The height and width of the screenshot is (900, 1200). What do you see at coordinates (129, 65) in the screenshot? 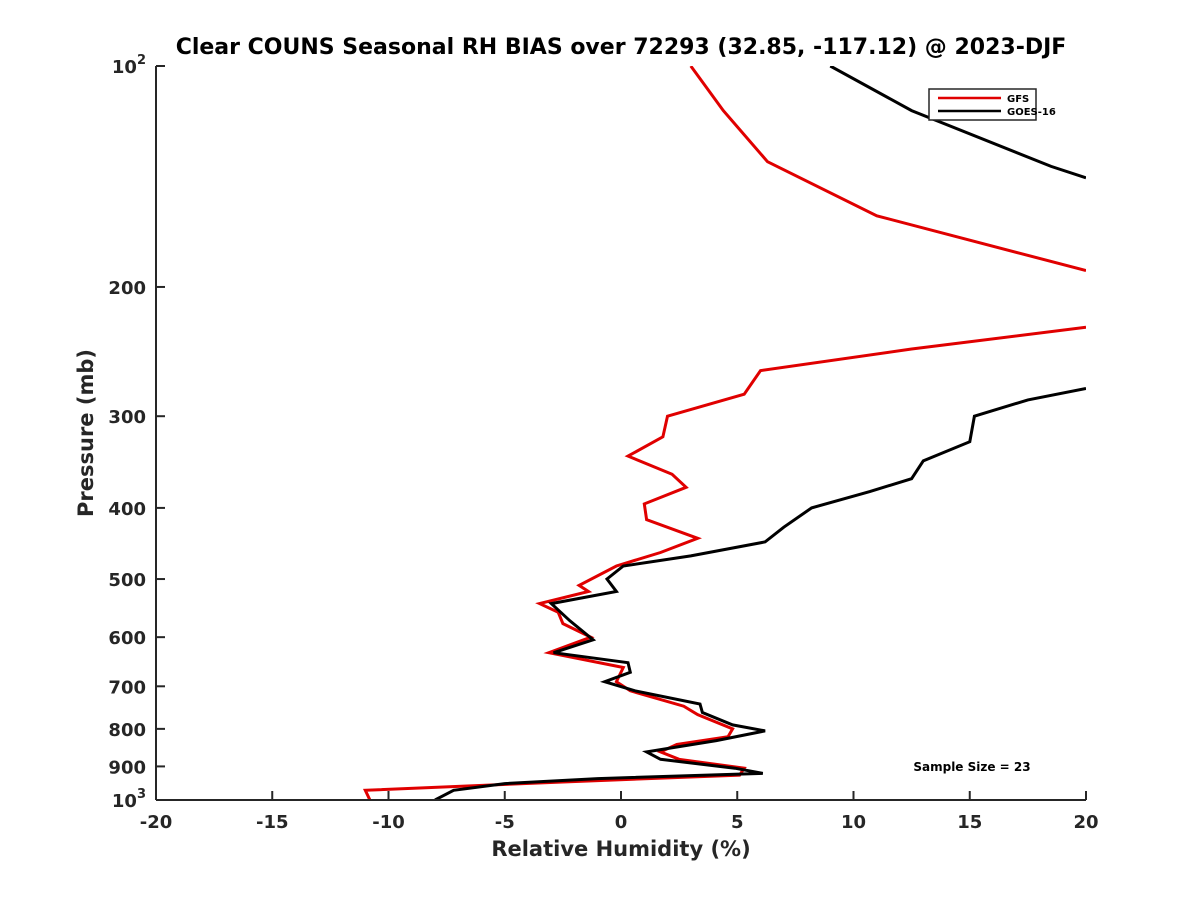
I see `y-tick-label: 10²` at bounding box center [129, 65].